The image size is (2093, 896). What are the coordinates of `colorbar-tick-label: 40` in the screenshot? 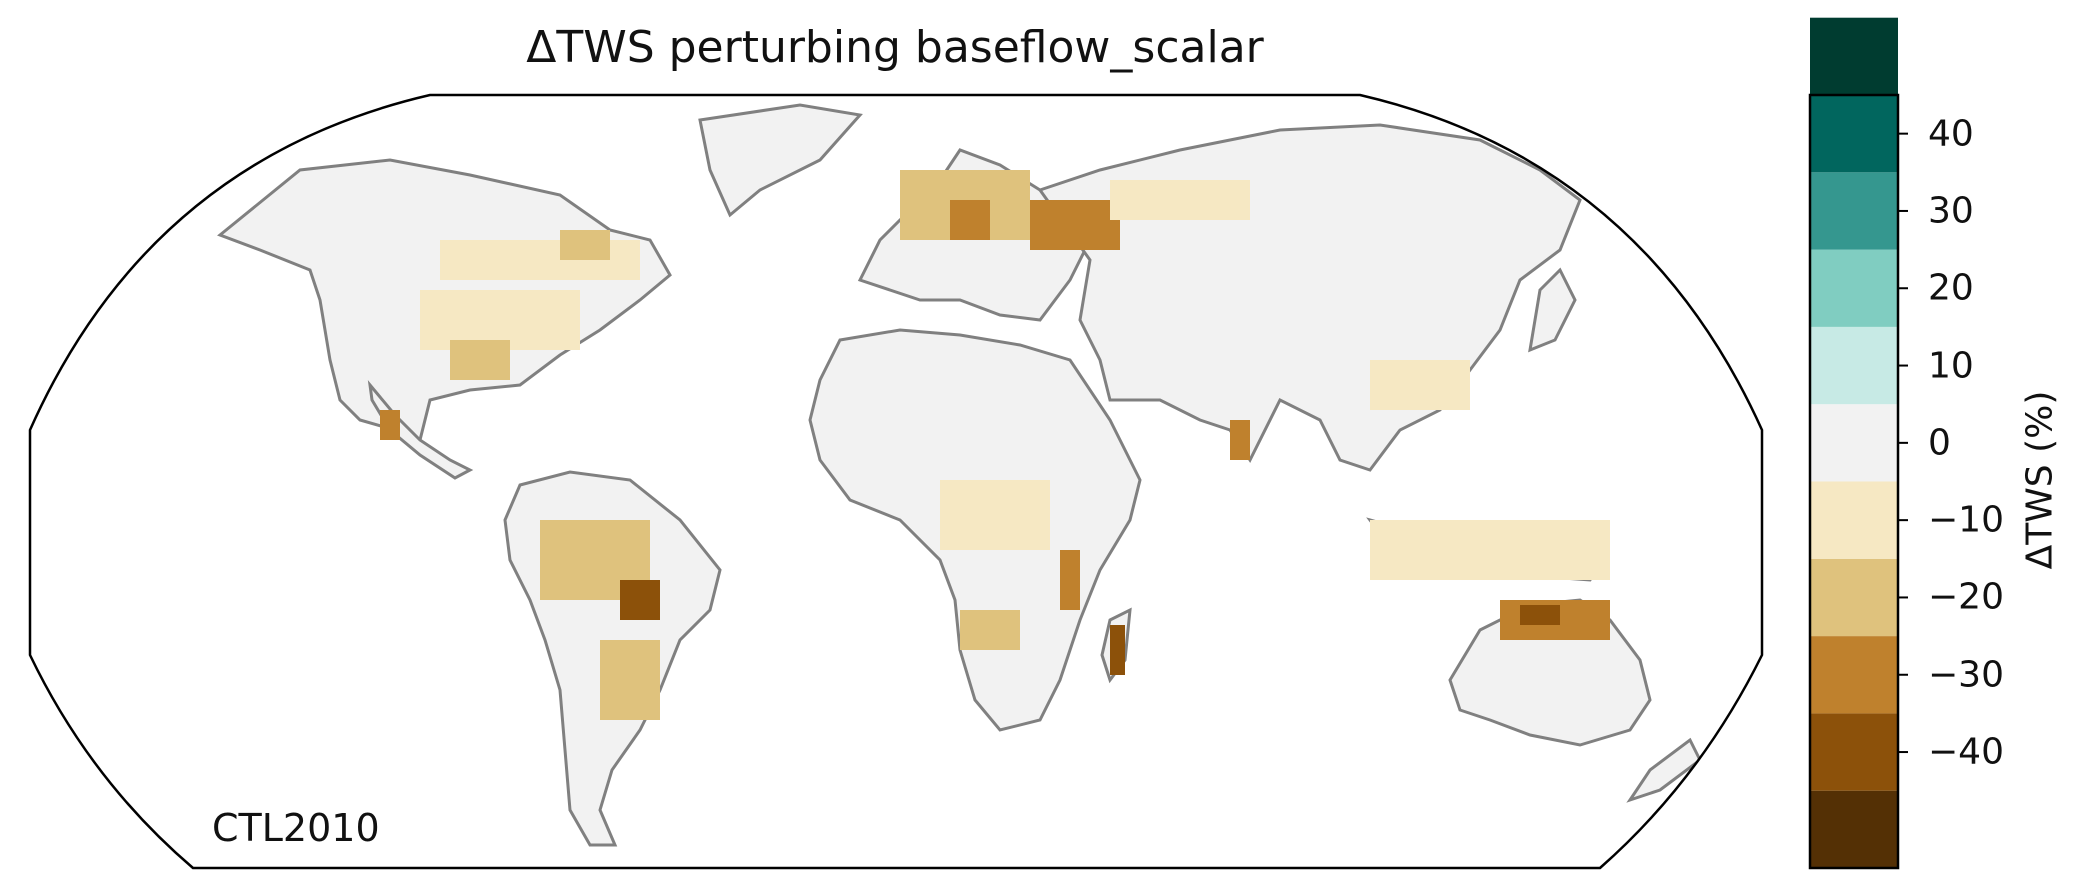 It's located at (1951, 134).